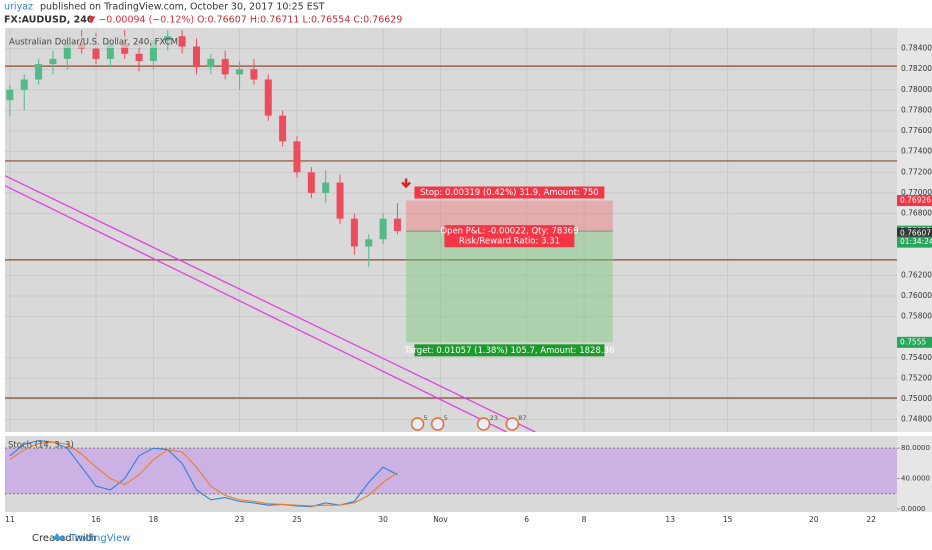 The image size is (932, 550). Describe the element at coordinates (916, 192) in the screenshot. I see `y-tick-label: 0.77000` at that location.